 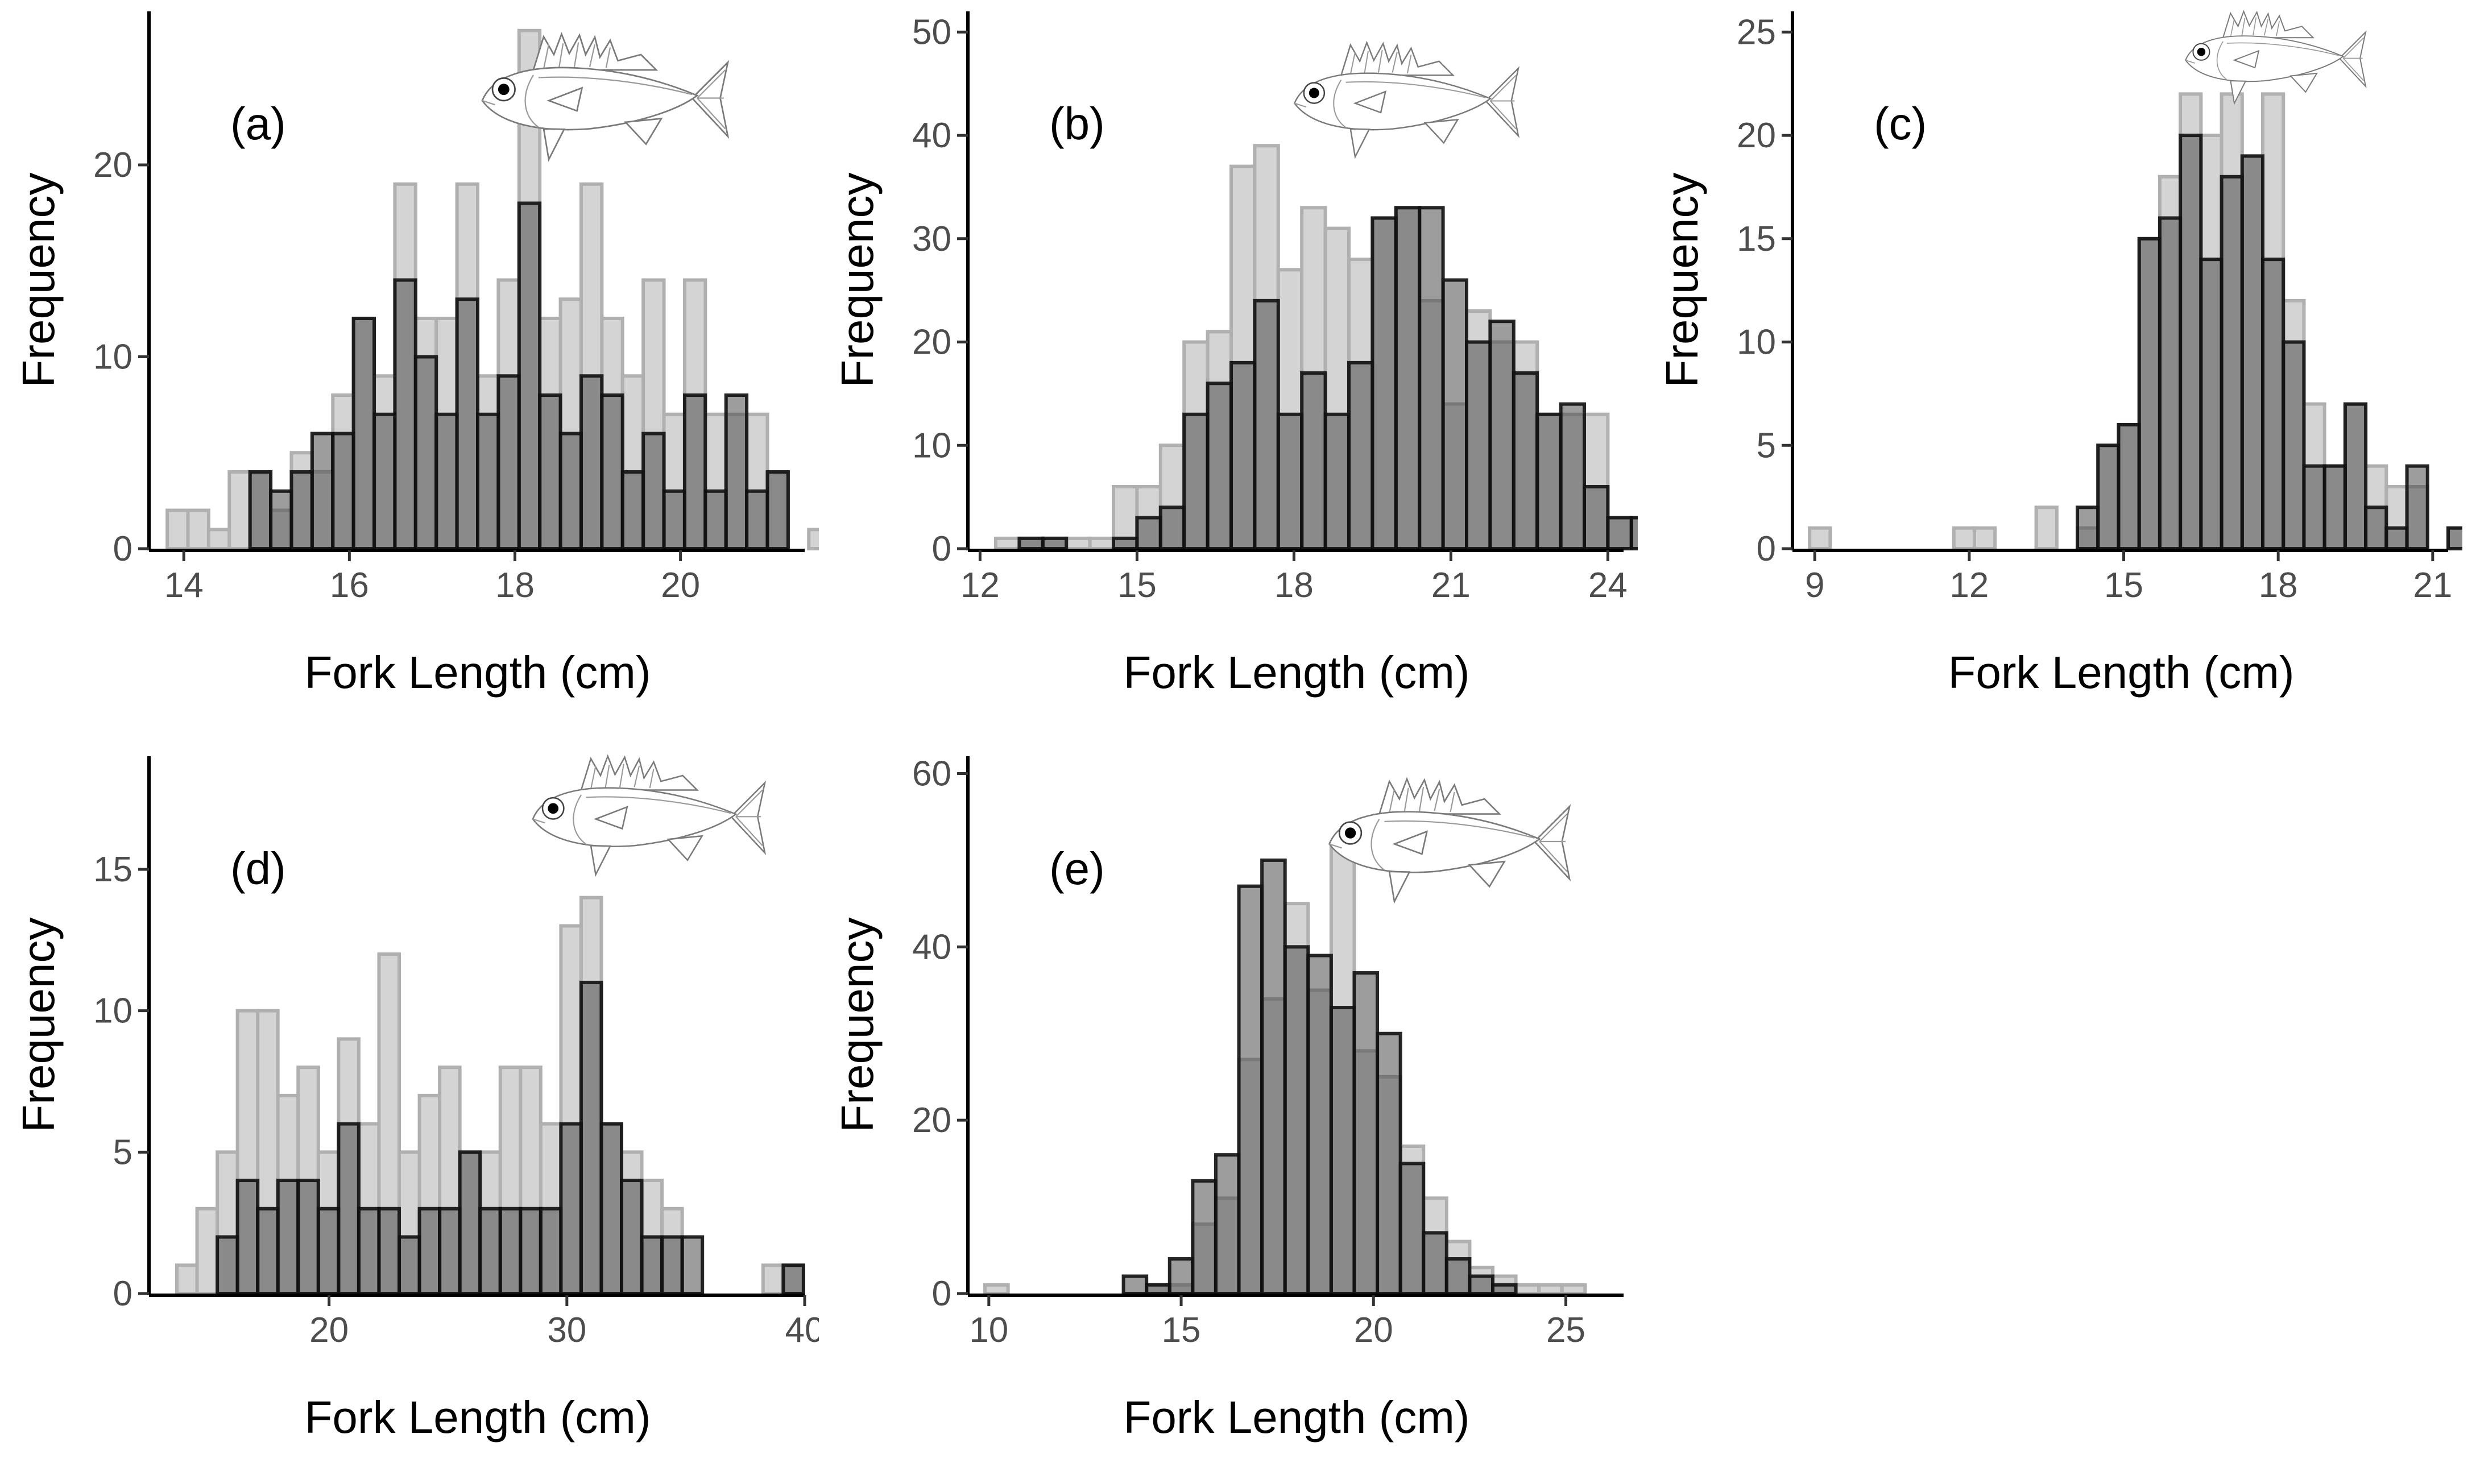 I want to click on x-tick-label: 9, so click(x=1815, y=585).